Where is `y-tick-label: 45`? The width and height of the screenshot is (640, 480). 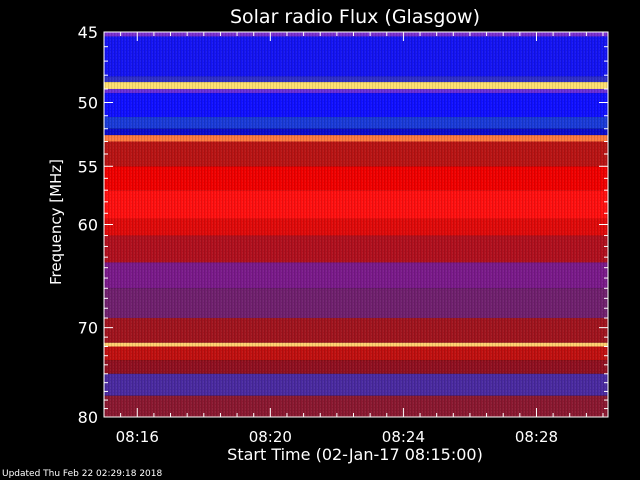 y-tick-label: 45 is located at coordinates (88, 32).